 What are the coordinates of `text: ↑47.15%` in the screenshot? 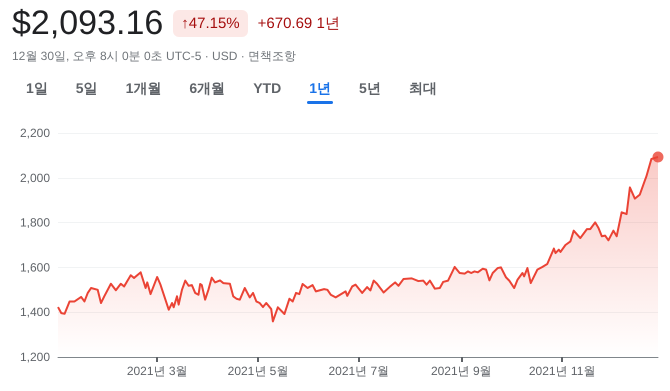 It's located at (210, 23).